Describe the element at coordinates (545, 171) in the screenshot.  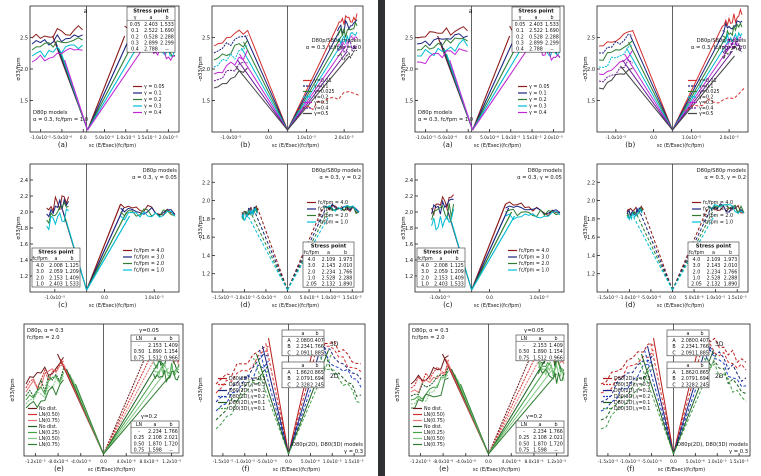
I see `model-description: D80p models` at that location.